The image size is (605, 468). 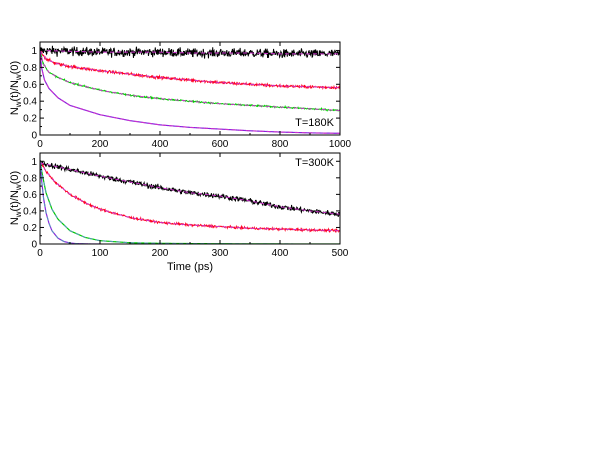 What do you see at coordinates (30, 119) in the screenshot?
I see `y-tick-label-top-1: 0.2` at bounding box center [30, 119].